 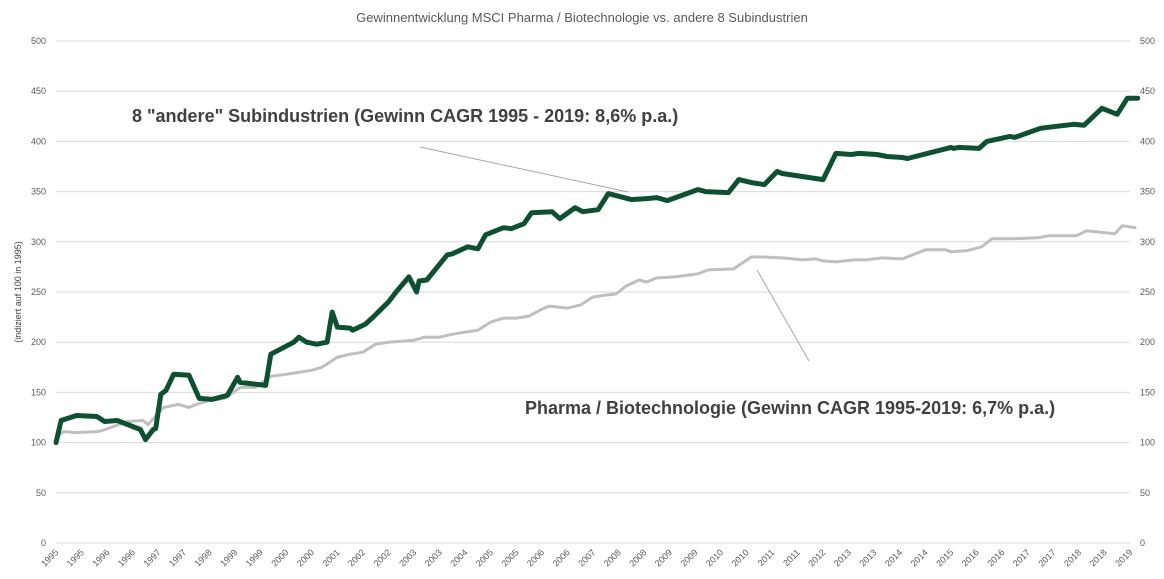 What do you see at coordinates (1147, 91) in the screenshot?
I see `y-tick-label-right: 450` at bounding box center [1147, 91].